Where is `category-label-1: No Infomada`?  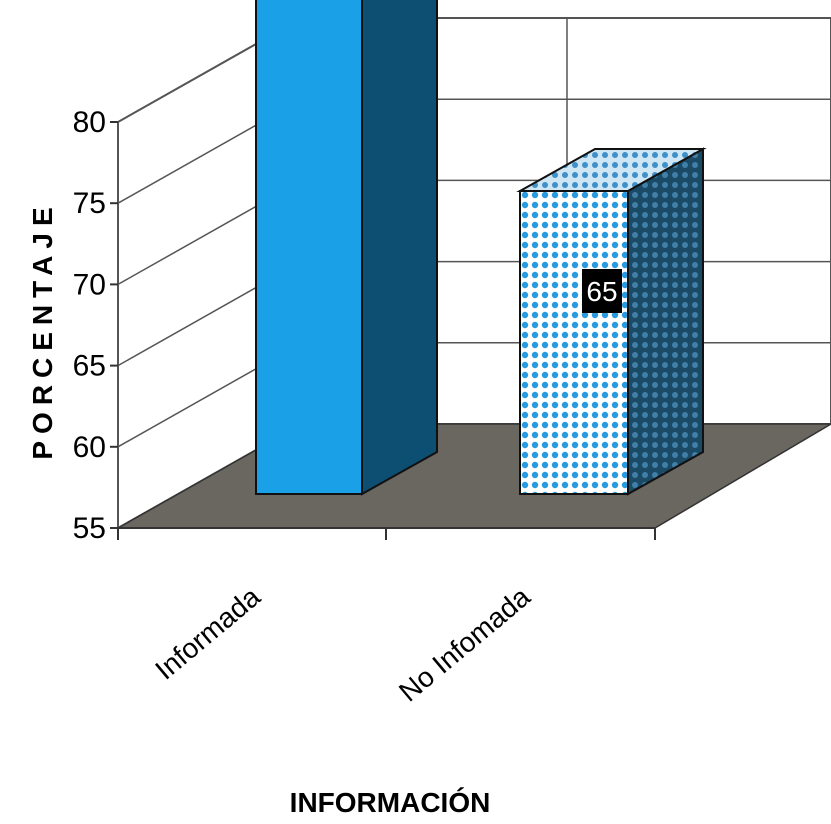 category-label-1: No Infomada is located at coordinates (464, 644).